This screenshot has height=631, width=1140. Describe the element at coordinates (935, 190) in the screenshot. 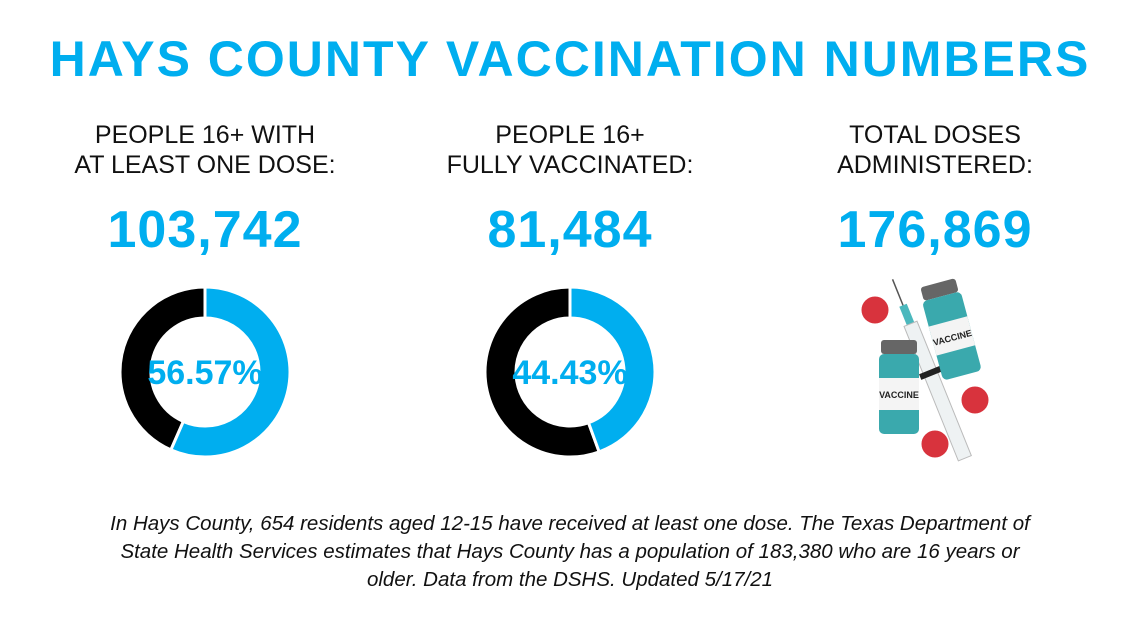

I see `stat-total-doses: TOTAL DOSES ADMINISTERED: 176,869` at that location.